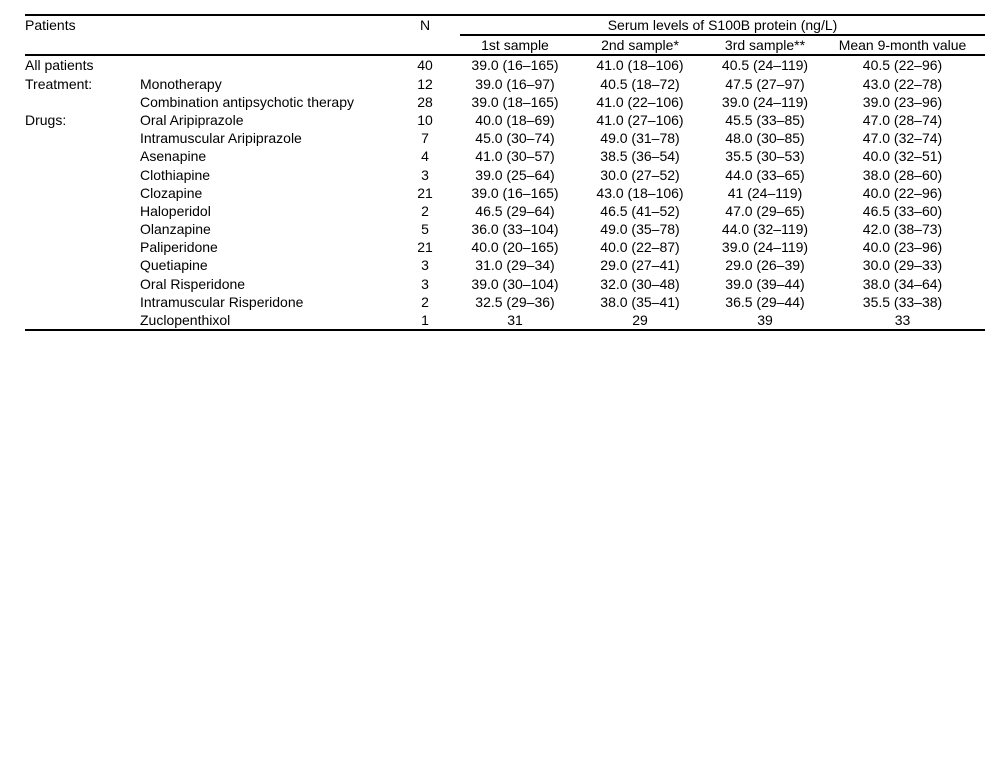  Describe the element at coordinates (640, 301) in the screenshot. I see `cell-sample2: 38.0 (35–41)` at that location.